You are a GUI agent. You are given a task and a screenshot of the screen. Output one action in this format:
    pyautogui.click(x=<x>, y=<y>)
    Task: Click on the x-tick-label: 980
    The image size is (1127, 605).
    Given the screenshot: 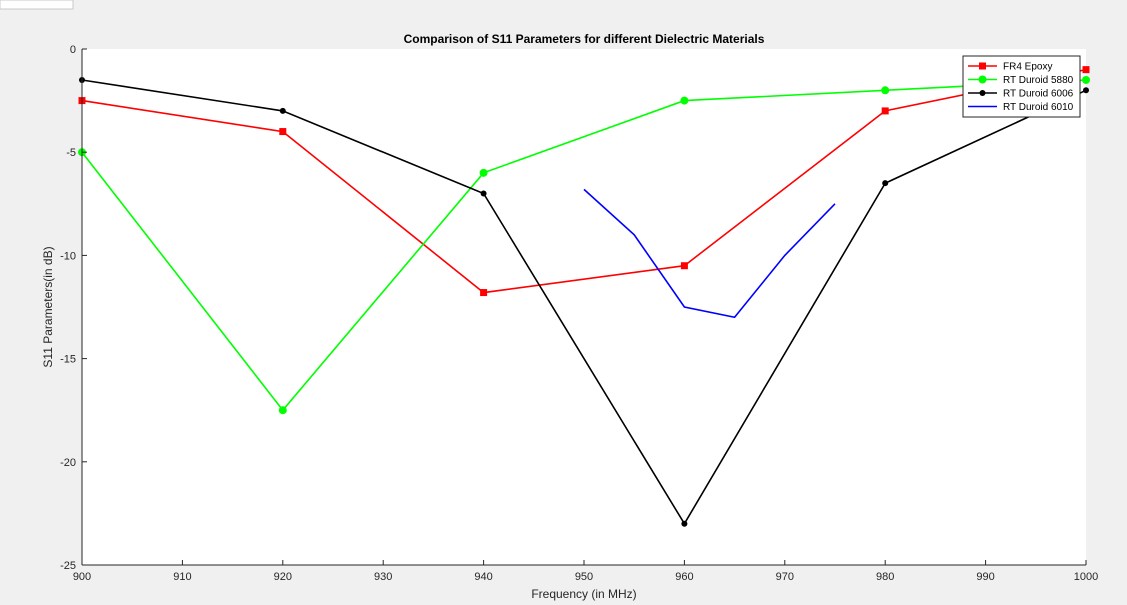 What is the action you would take?
    pyautogui.click(x=885, y=577)
    